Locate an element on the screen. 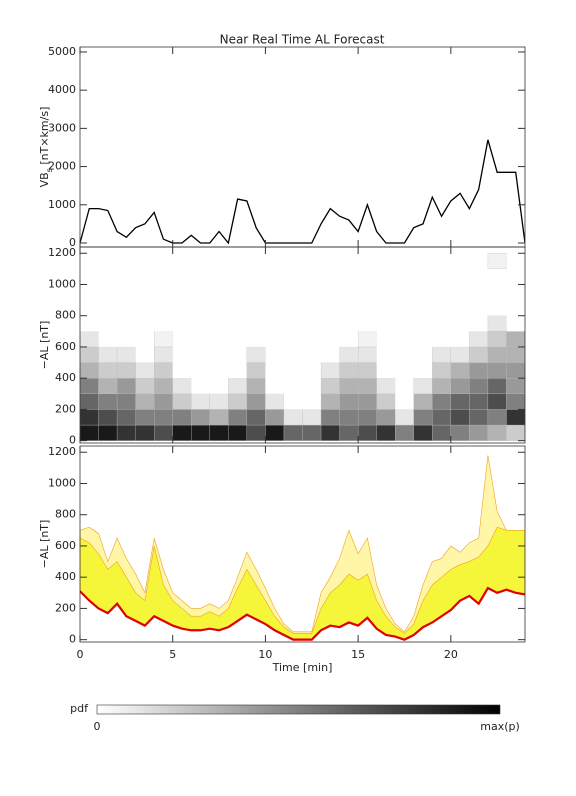 The height and width of the screenshot is (796, 576). x-tick-label: 5 is located at coordinates (172, 654).